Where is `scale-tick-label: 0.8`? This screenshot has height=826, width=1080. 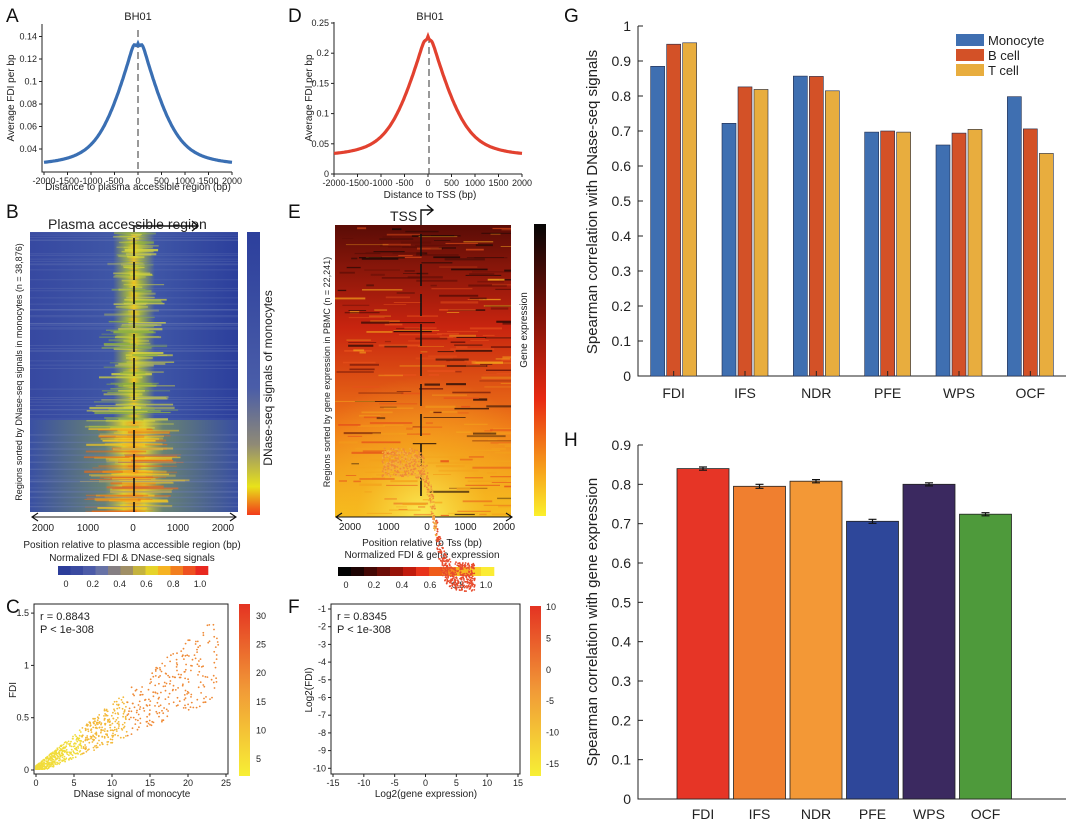
scale-tick-label: 0.8 is located at coordinates (173, 584).